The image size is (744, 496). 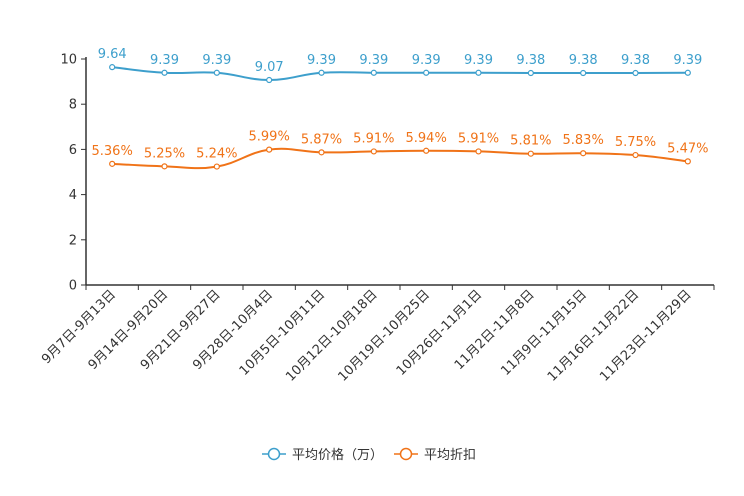 I want to click on data-label: 9.07, so click(x=269, y=67).